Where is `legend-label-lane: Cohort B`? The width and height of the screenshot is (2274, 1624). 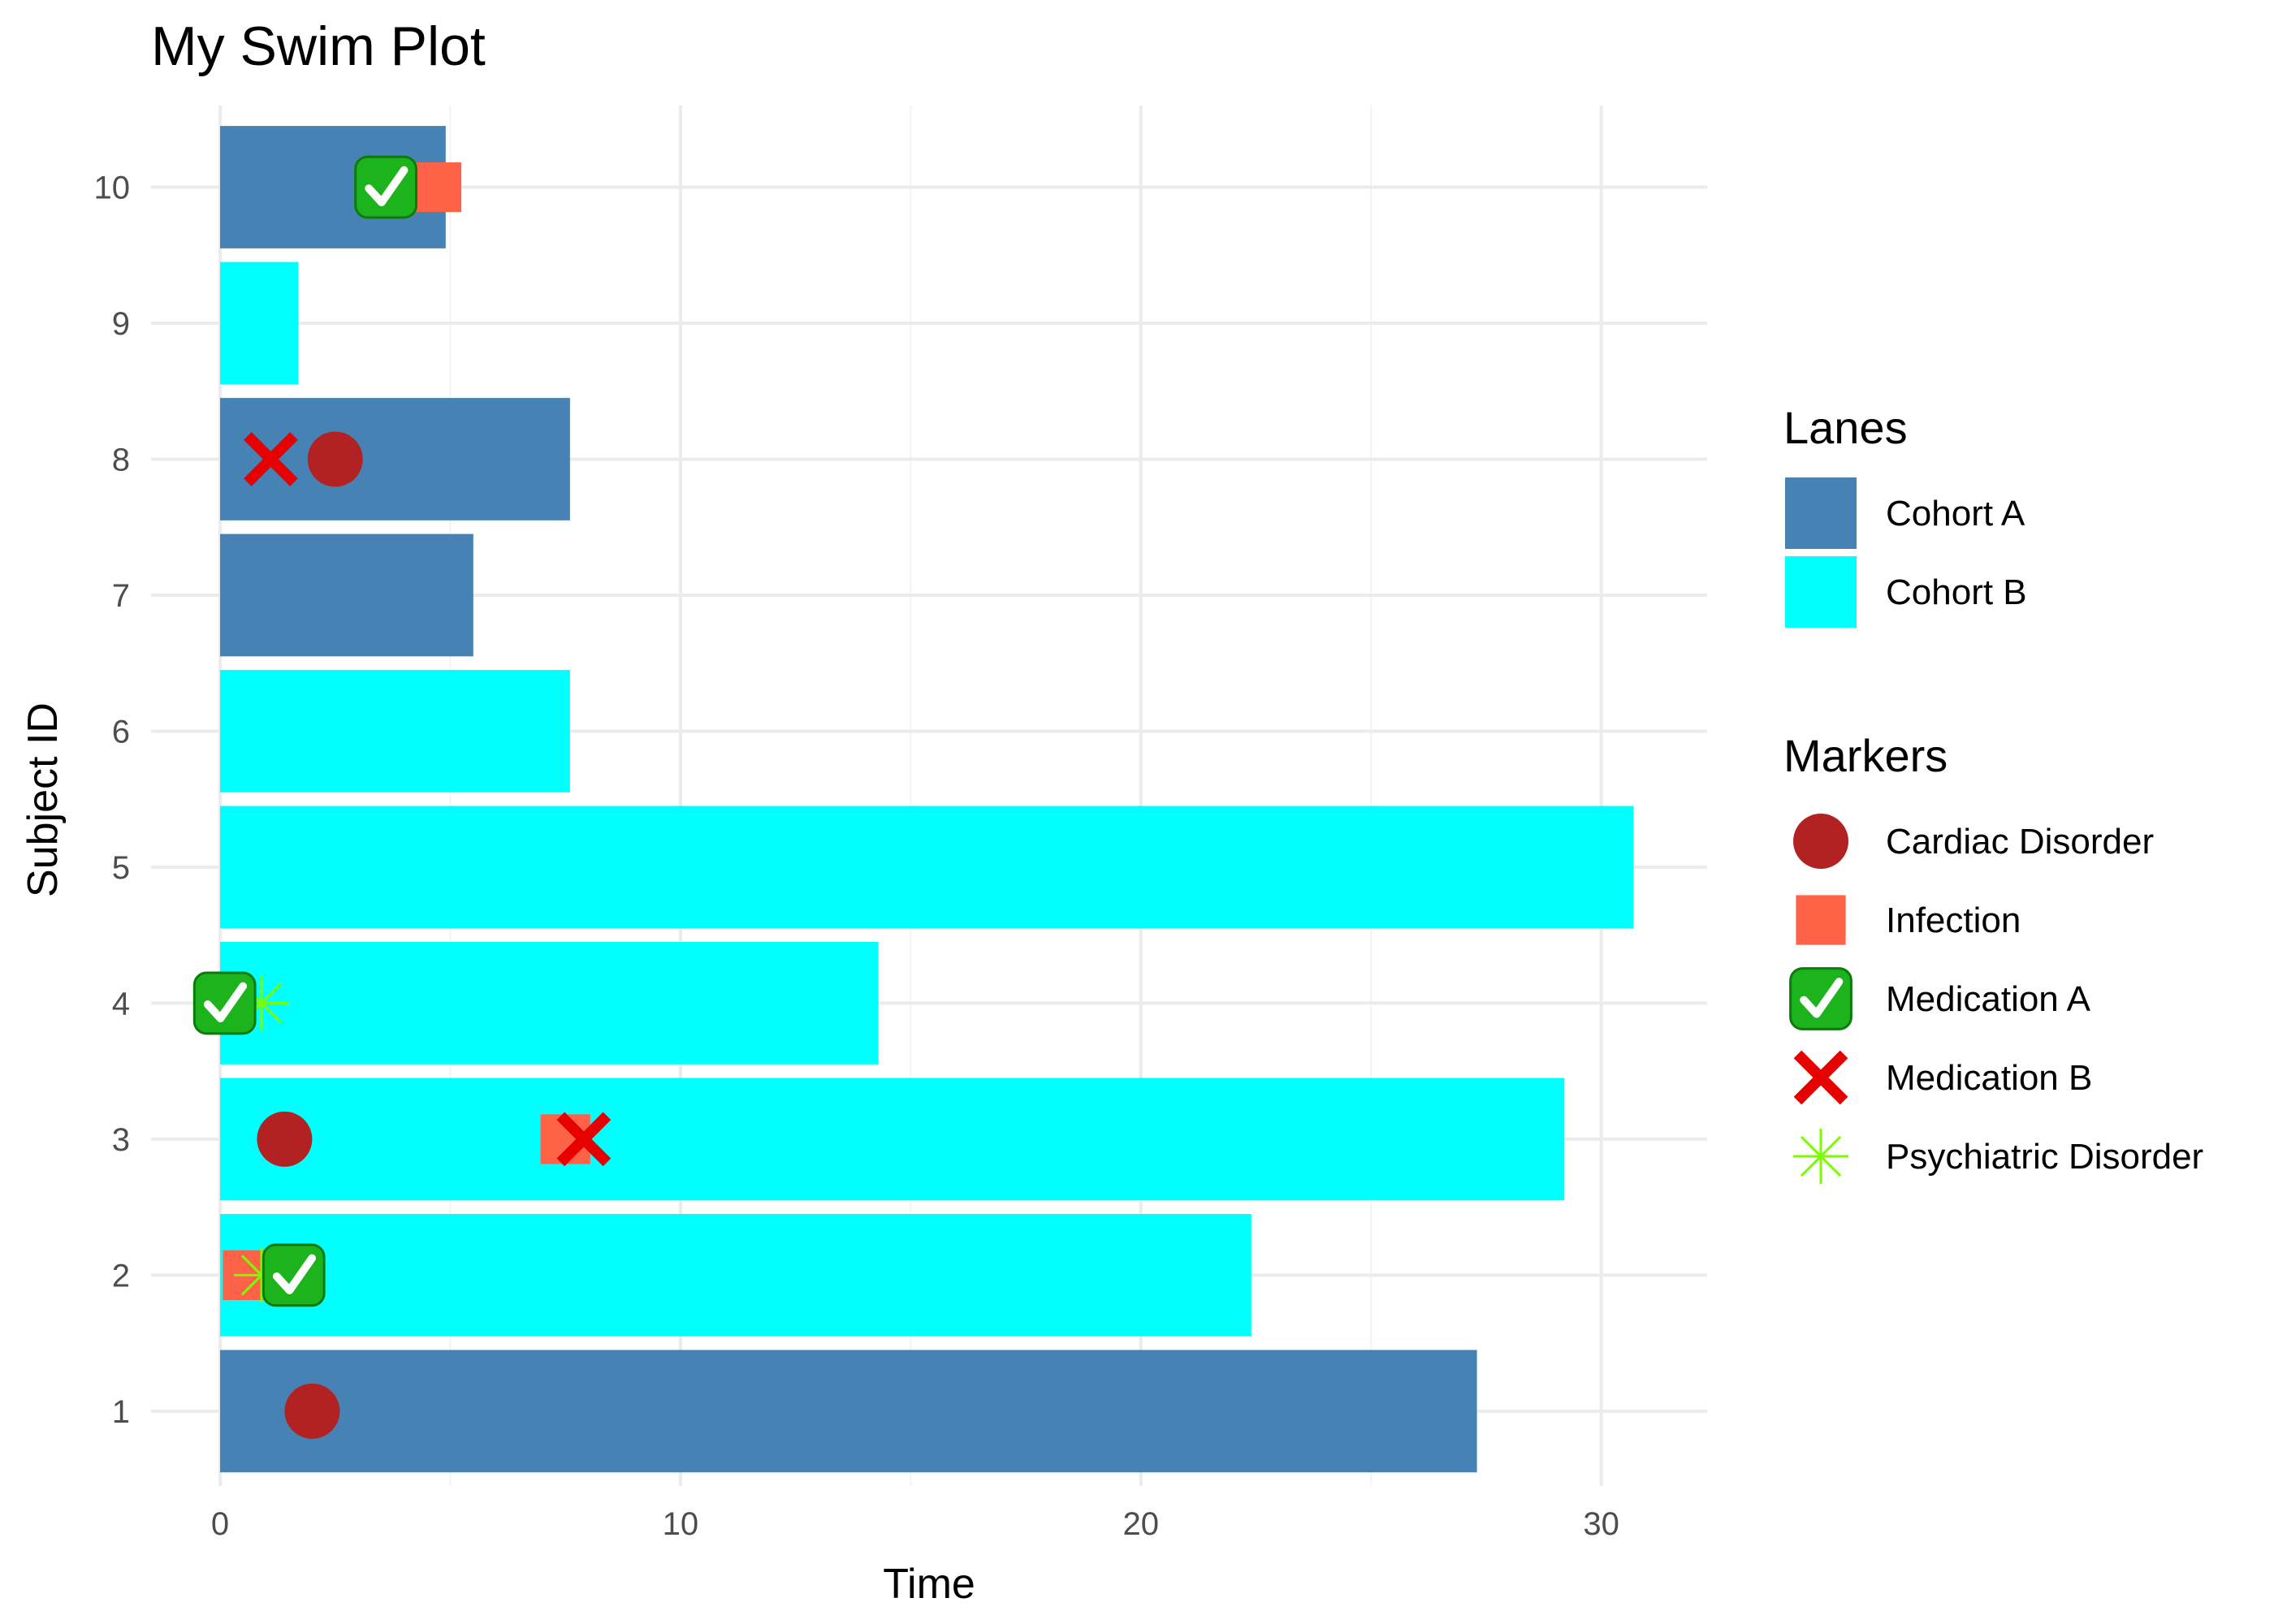 legend-label-lane: Cohort B is located at coordinates (1956, 592).